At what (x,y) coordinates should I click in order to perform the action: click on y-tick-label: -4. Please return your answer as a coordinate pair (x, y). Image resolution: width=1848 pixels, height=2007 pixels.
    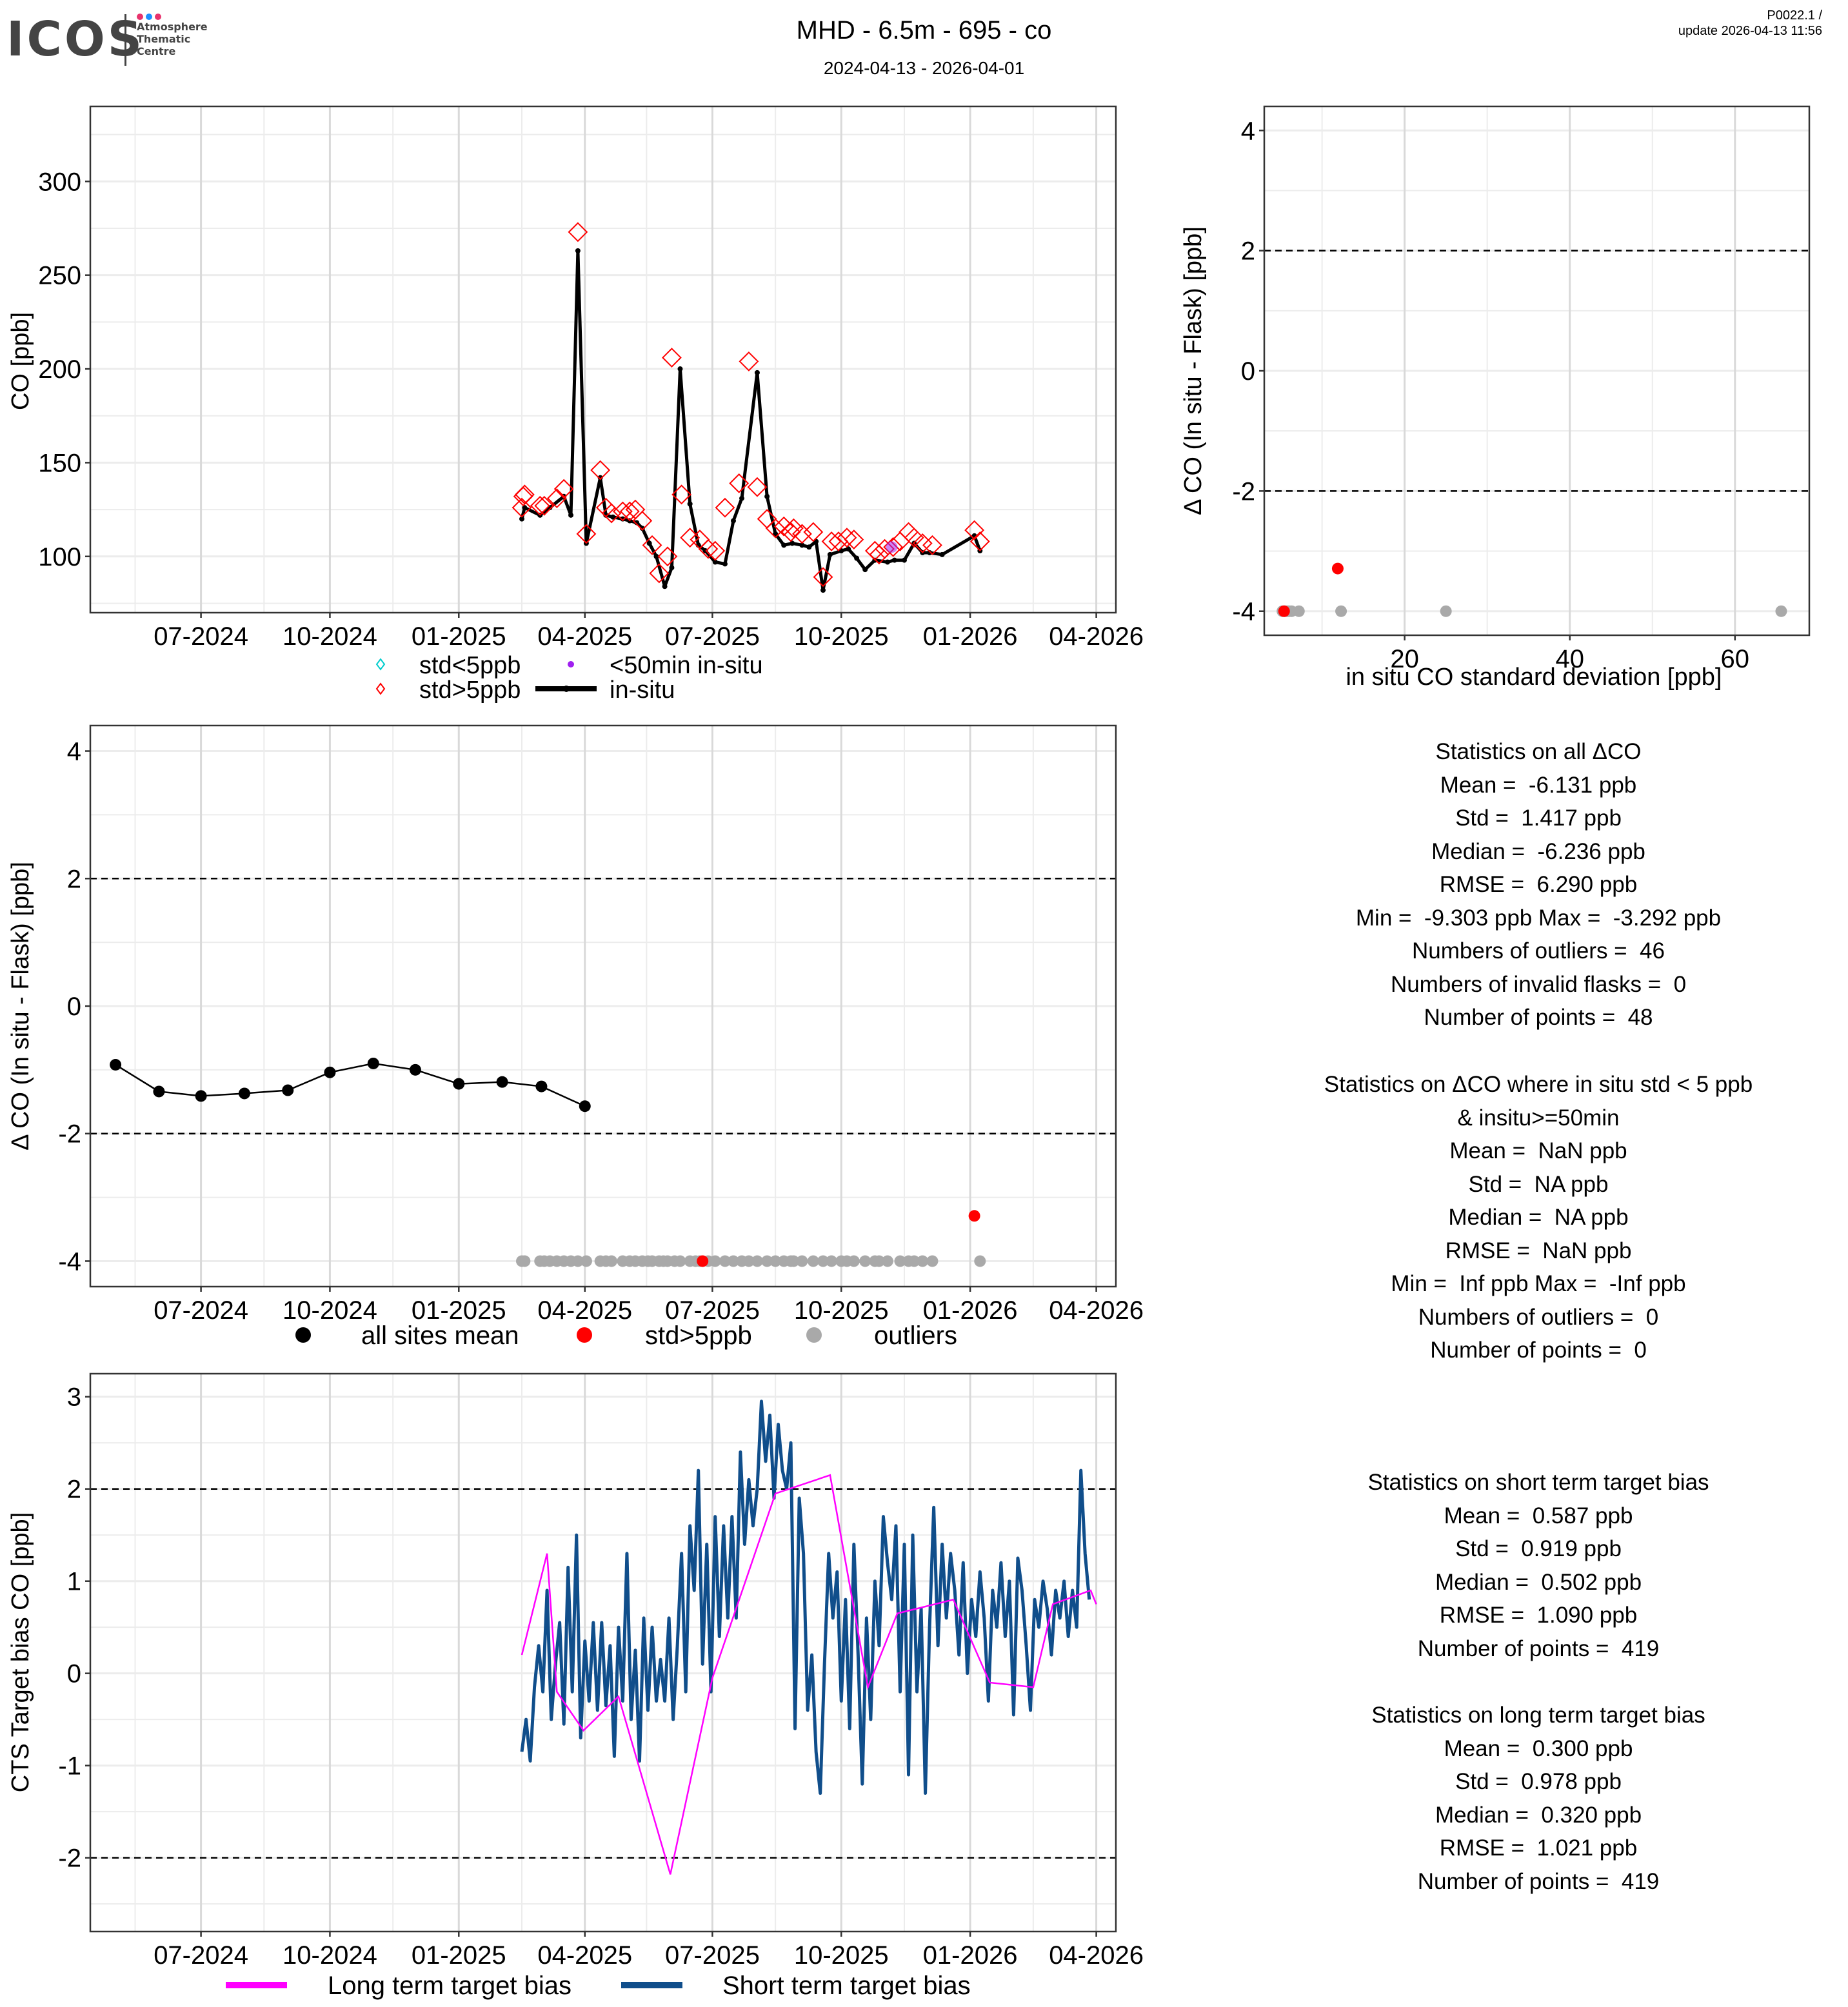
    Looking at the image, I should click on (1244, 612).